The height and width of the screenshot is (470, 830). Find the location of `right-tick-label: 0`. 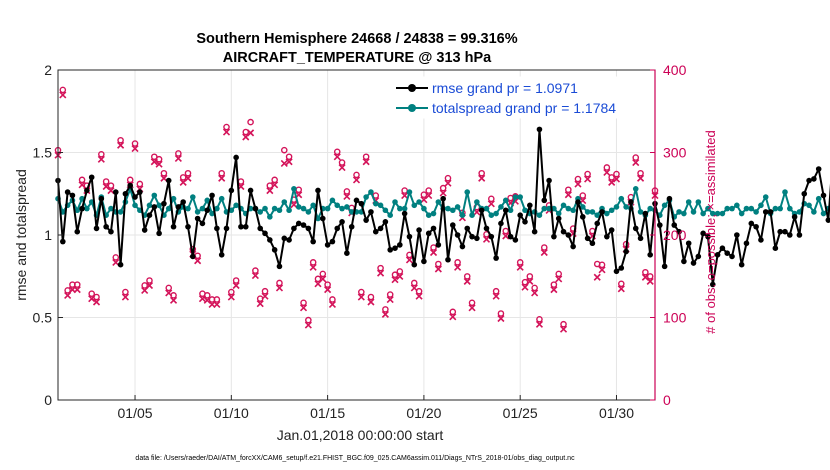

right-tick-label: 0 is located at coordinates (667, 400).